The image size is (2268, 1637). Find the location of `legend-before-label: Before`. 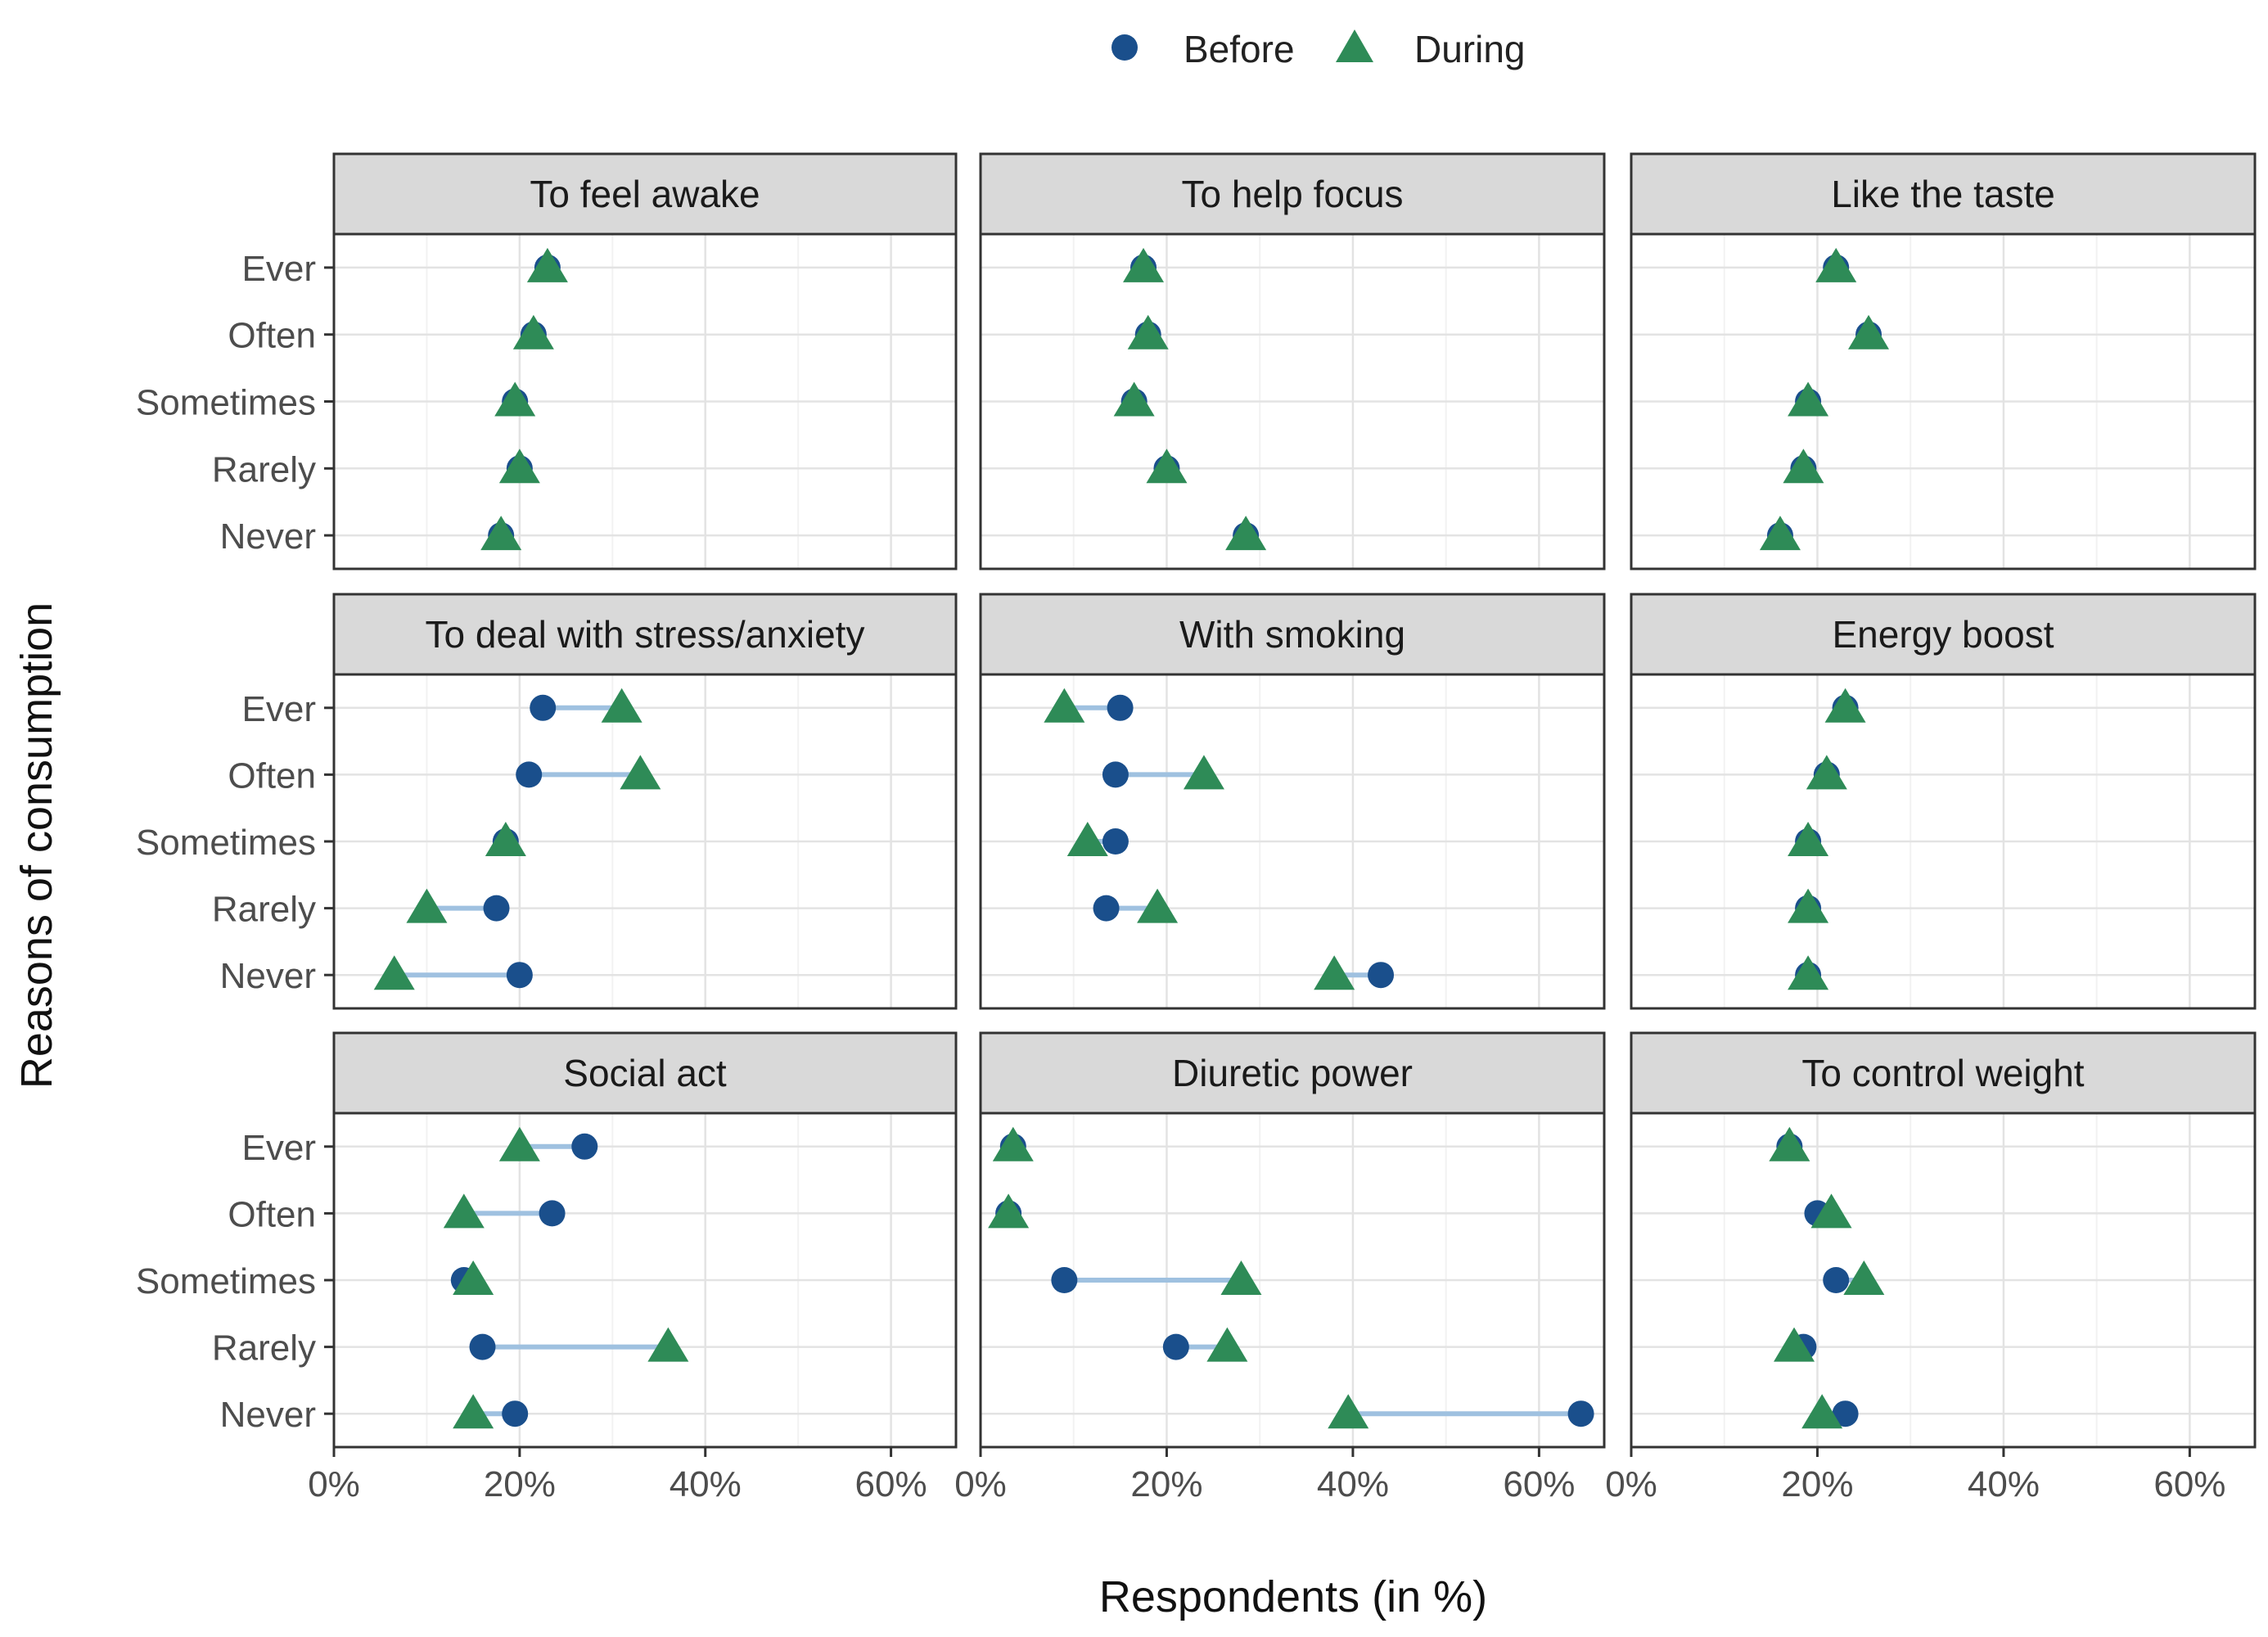

legend-before-label: Before is located at coordinates (1239, 49).